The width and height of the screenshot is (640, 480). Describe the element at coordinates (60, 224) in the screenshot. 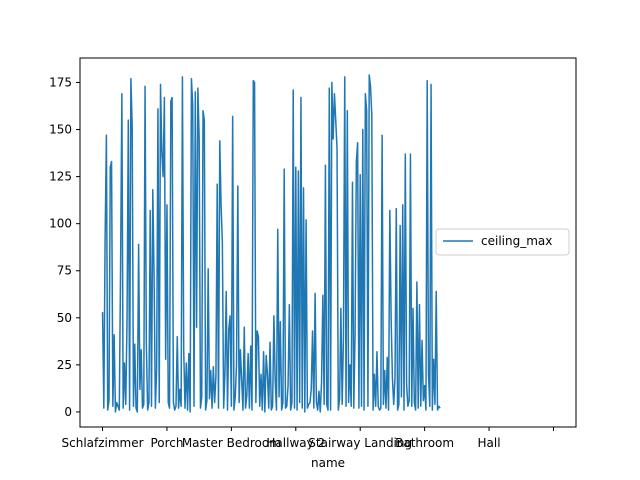

I see `y-tick-label: 100` at that location.